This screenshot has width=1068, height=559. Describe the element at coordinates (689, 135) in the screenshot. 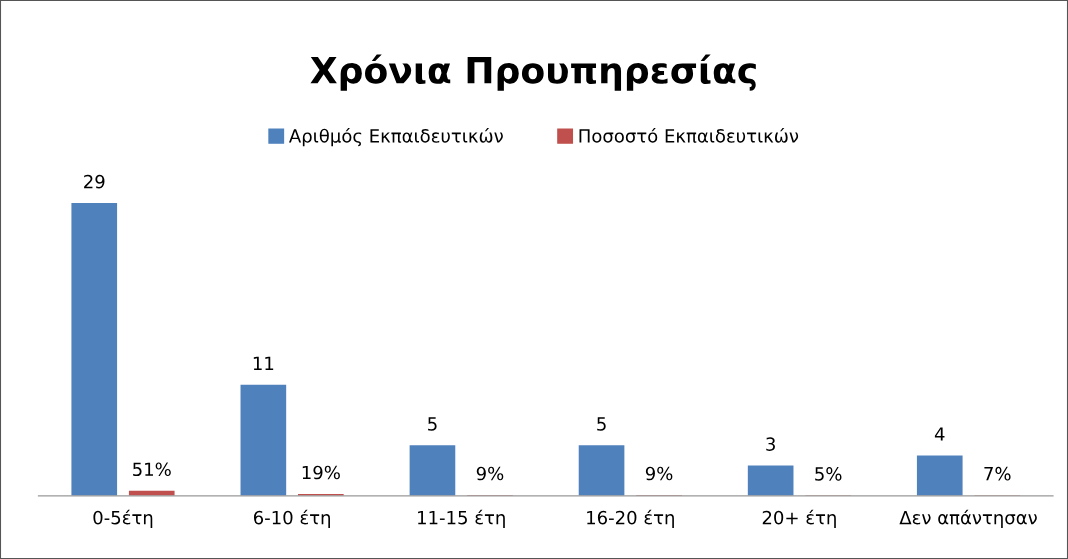

I see `legend-label: Ποσοστό Εκπαιδευτικών` at that location.